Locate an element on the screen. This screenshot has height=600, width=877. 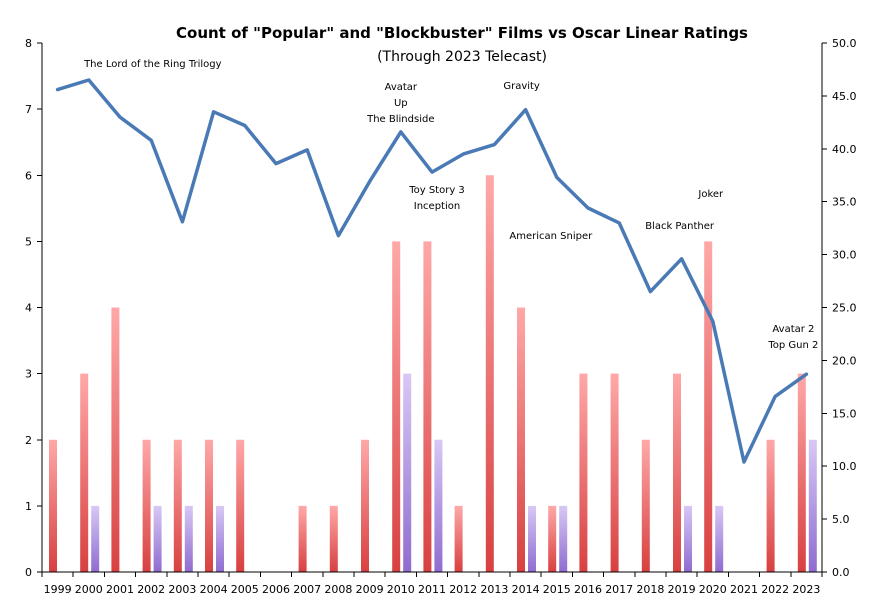
blockbuster-bar-2014 is located at coordinates (532, 538).